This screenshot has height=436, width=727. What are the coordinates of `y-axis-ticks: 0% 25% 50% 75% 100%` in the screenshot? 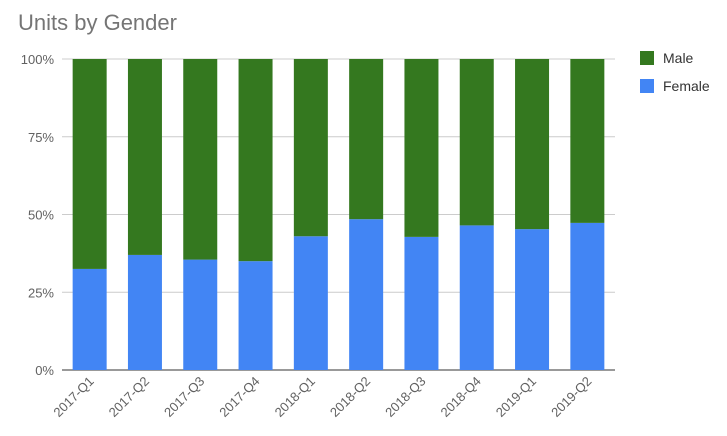 It's located at (38, 215).